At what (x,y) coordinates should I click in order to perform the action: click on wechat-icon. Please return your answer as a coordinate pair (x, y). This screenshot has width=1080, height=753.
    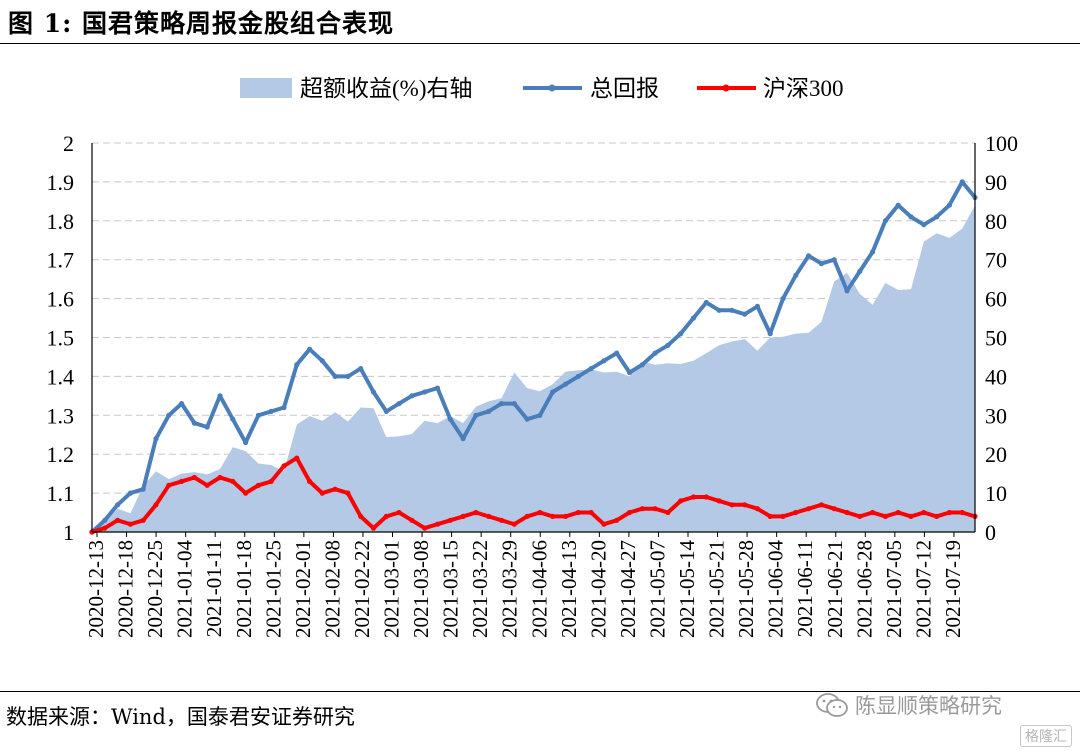
    Looking at the image, I should click on (832, 705).